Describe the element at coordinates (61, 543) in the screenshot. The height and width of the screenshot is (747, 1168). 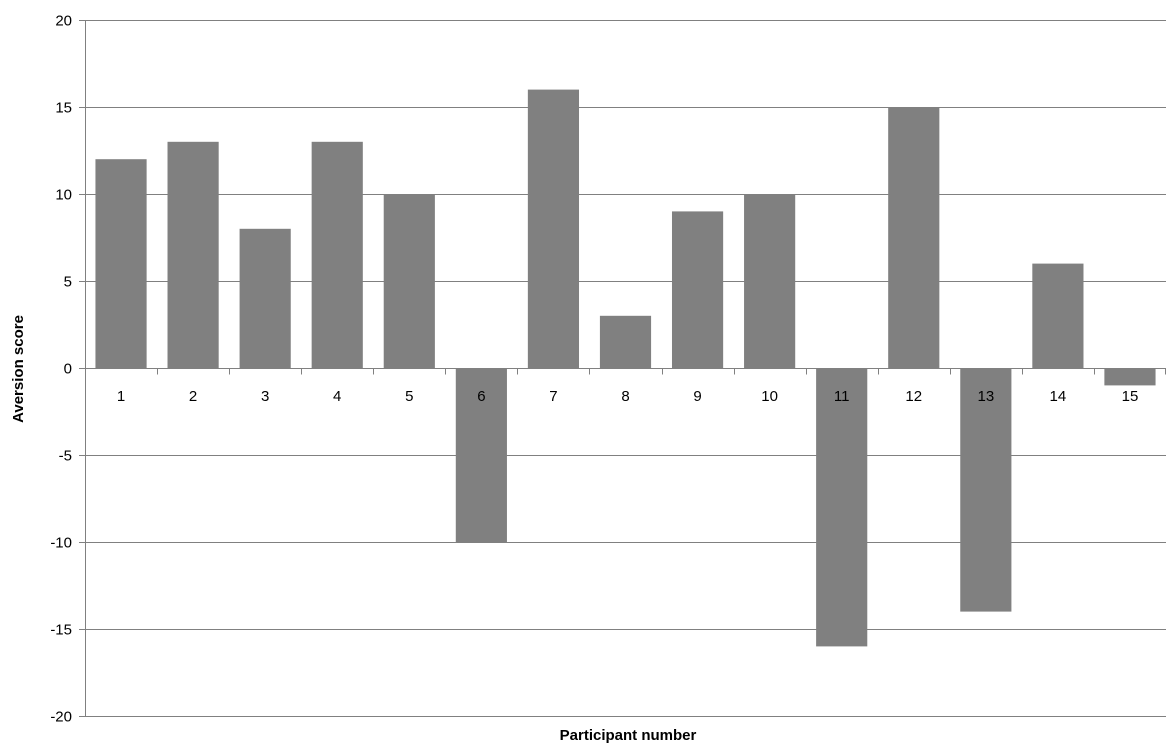
I see `y-tick-label: -10` at that location.